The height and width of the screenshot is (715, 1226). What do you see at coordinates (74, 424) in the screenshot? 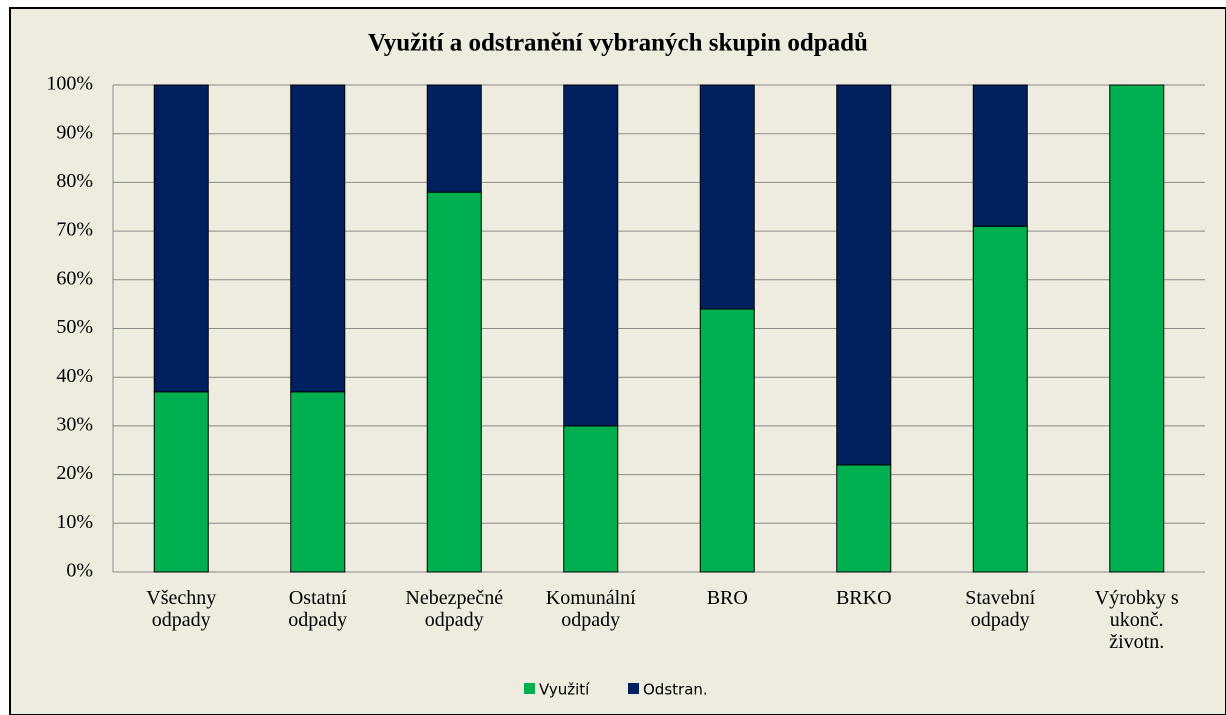
I see `y-tick-label: 30%` at bounding box center [74, 424].